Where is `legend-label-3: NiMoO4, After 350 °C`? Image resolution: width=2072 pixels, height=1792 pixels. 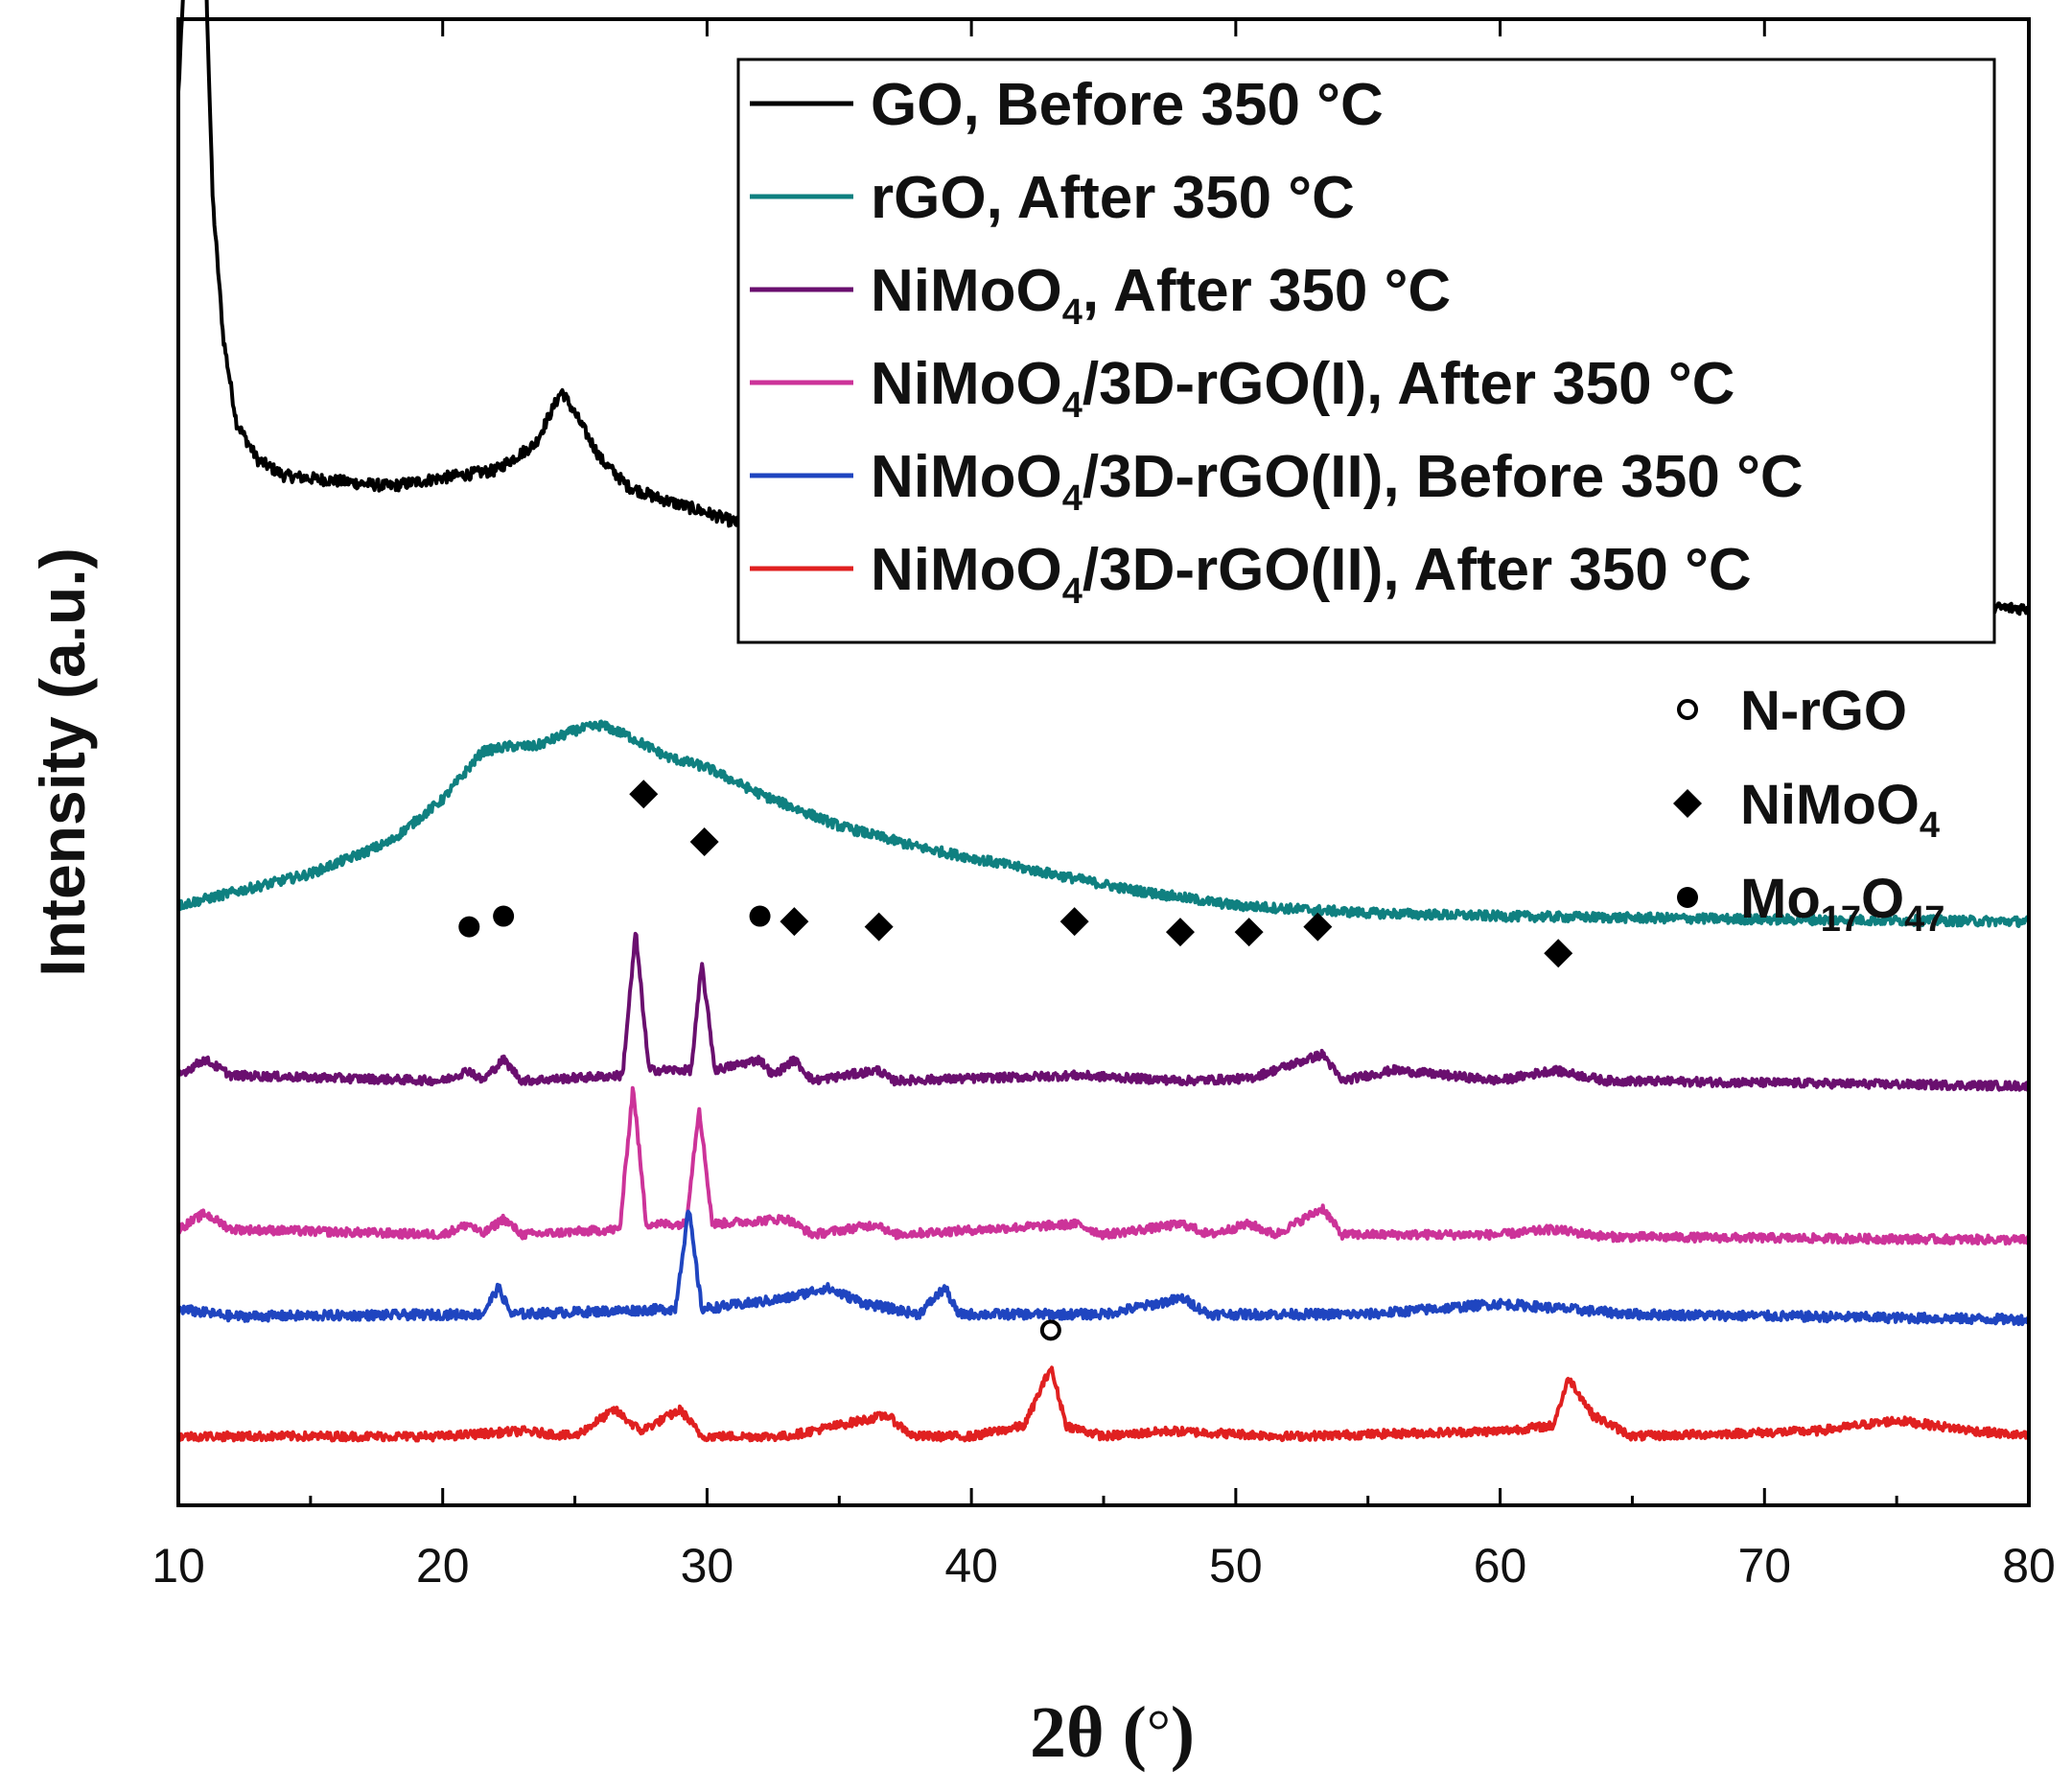 legend-label-3: NiMoO4, After 350 °C is located at coordinates (1161, 295).